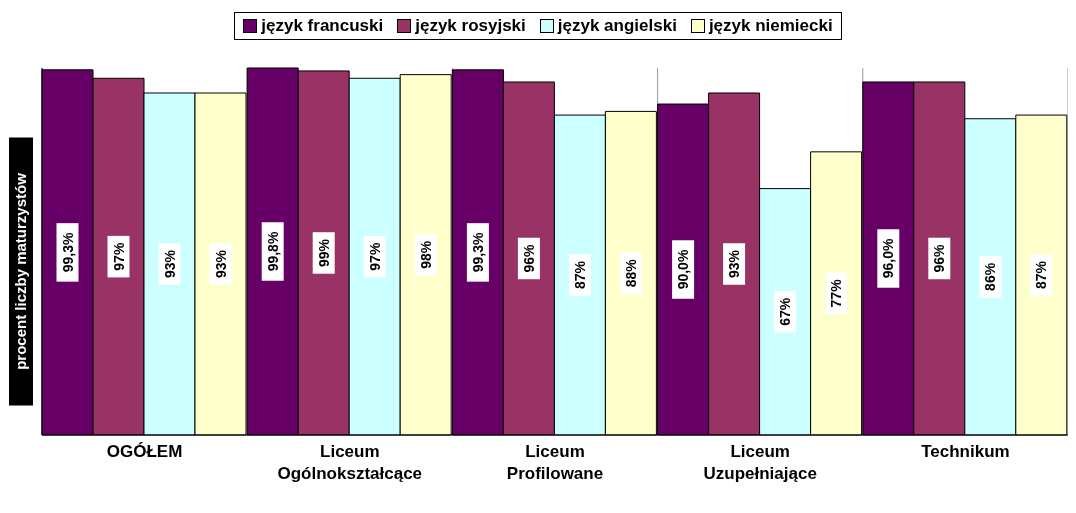 The width and height of the screenshot is (1076, 513). Describe the element at coordinates (323, 252) in the screenshot. I see `data-label: 99%` at that location.